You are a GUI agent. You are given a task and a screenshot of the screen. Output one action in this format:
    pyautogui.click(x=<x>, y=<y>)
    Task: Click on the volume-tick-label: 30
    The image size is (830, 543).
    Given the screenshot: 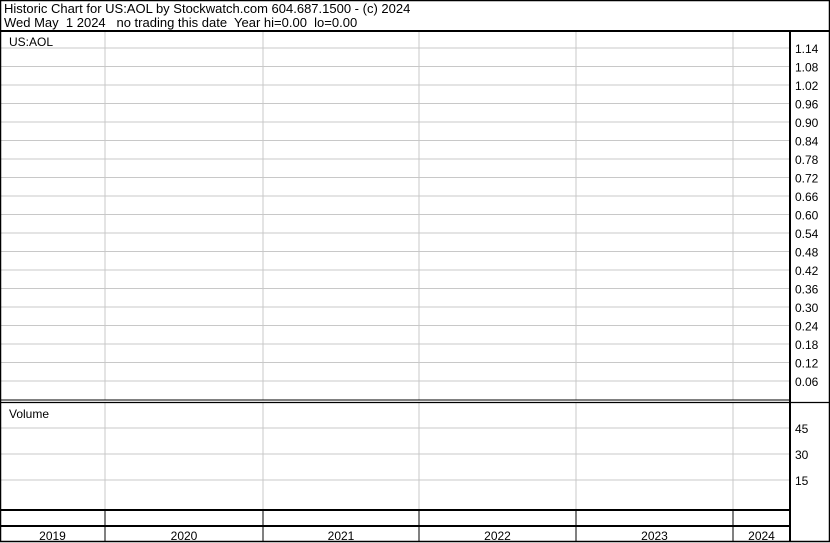 What is the action you would take?
    pyautogui.click(x=802, y=455)
    